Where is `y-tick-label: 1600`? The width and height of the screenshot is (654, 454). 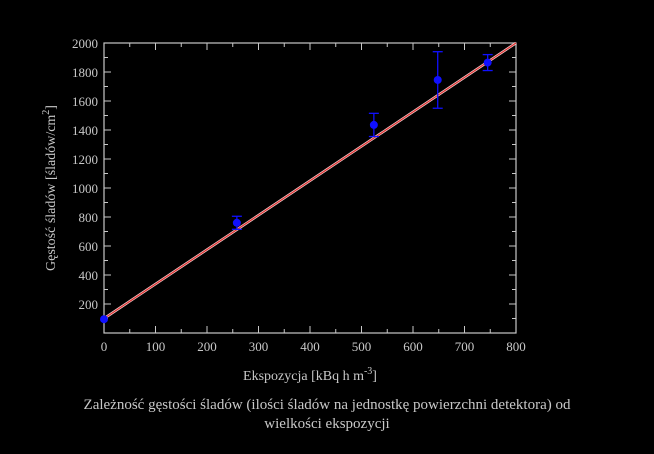 y-tick-label: 1600 is located at coordinates (85, 101).